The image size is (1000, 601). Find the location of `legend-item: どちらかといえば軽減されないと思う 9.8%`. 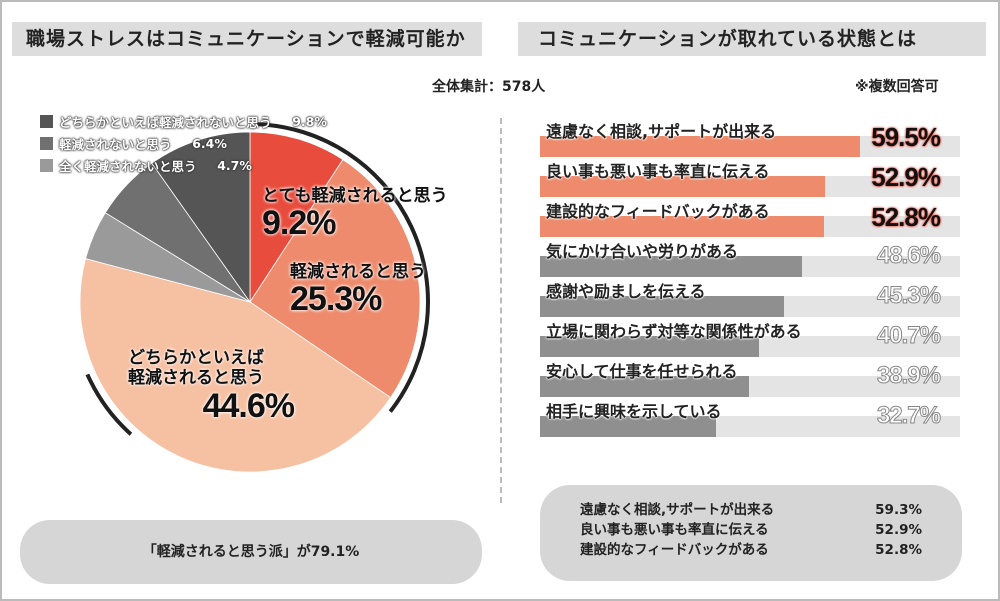

legend-item: どちらかといえば軽減されないと思う 9.8% is located at coordinates (183, 121).